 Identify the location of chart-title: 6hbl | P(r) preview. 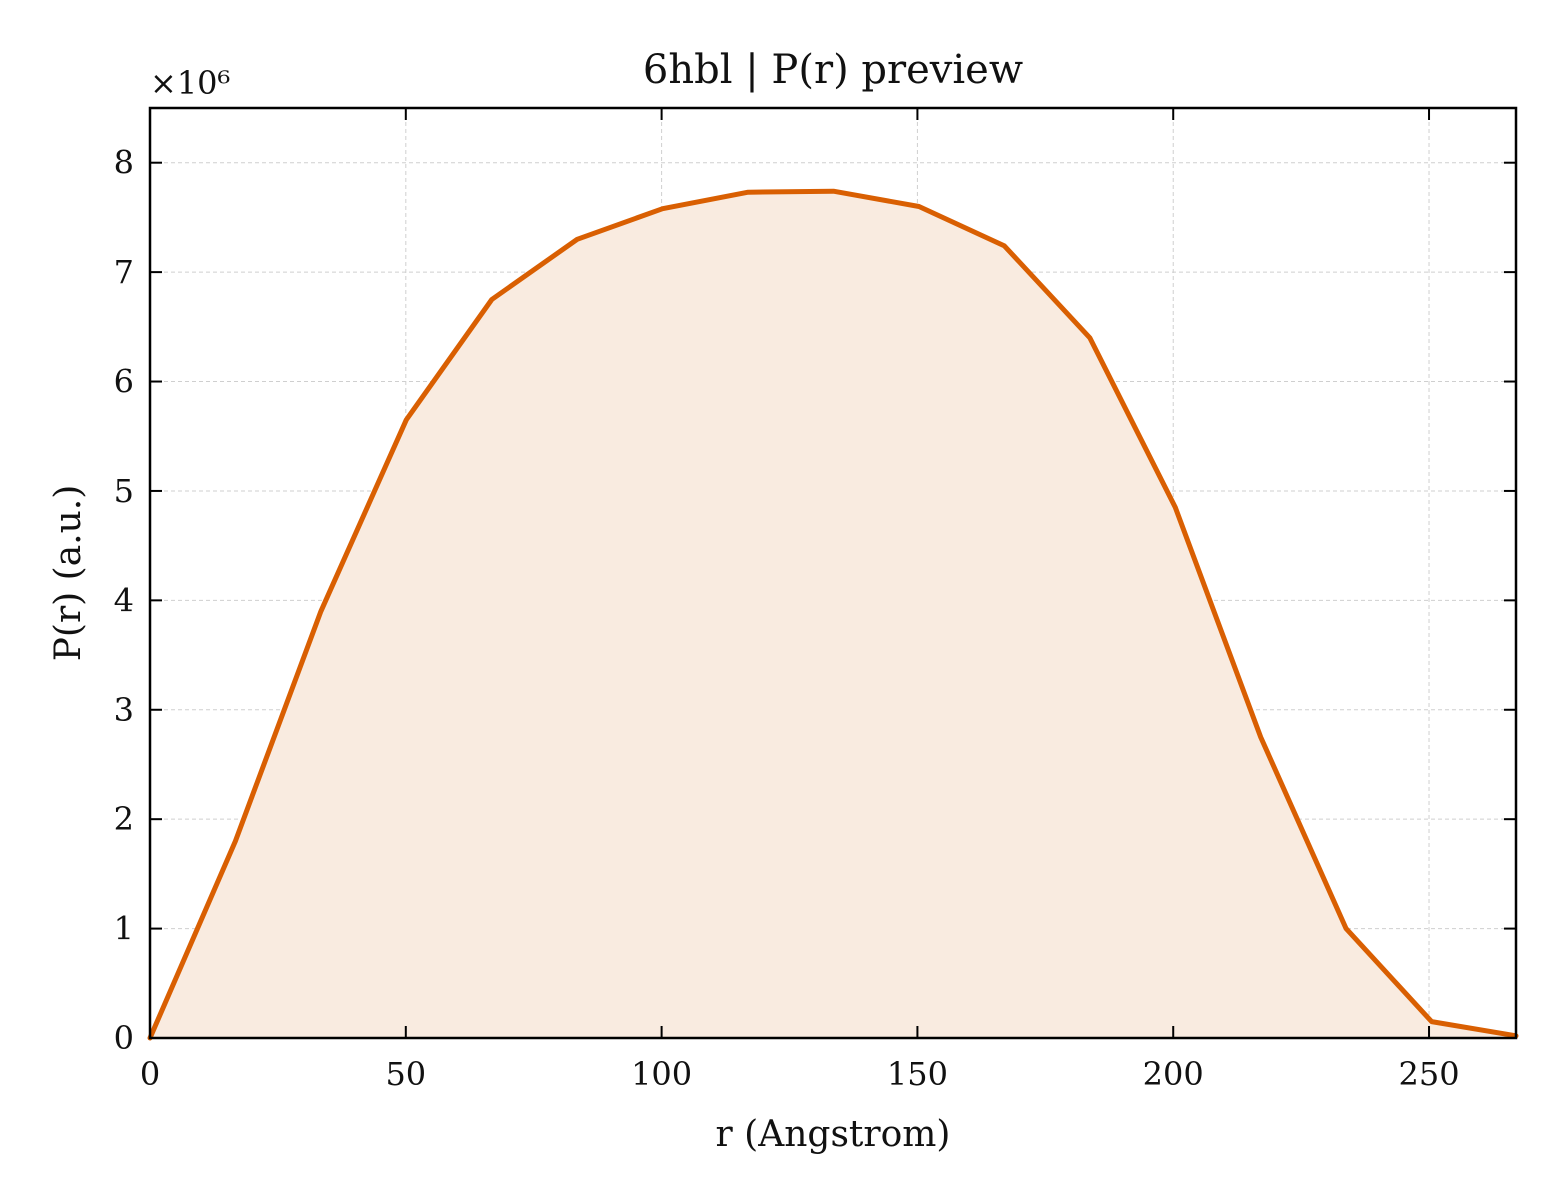
(833, 70).